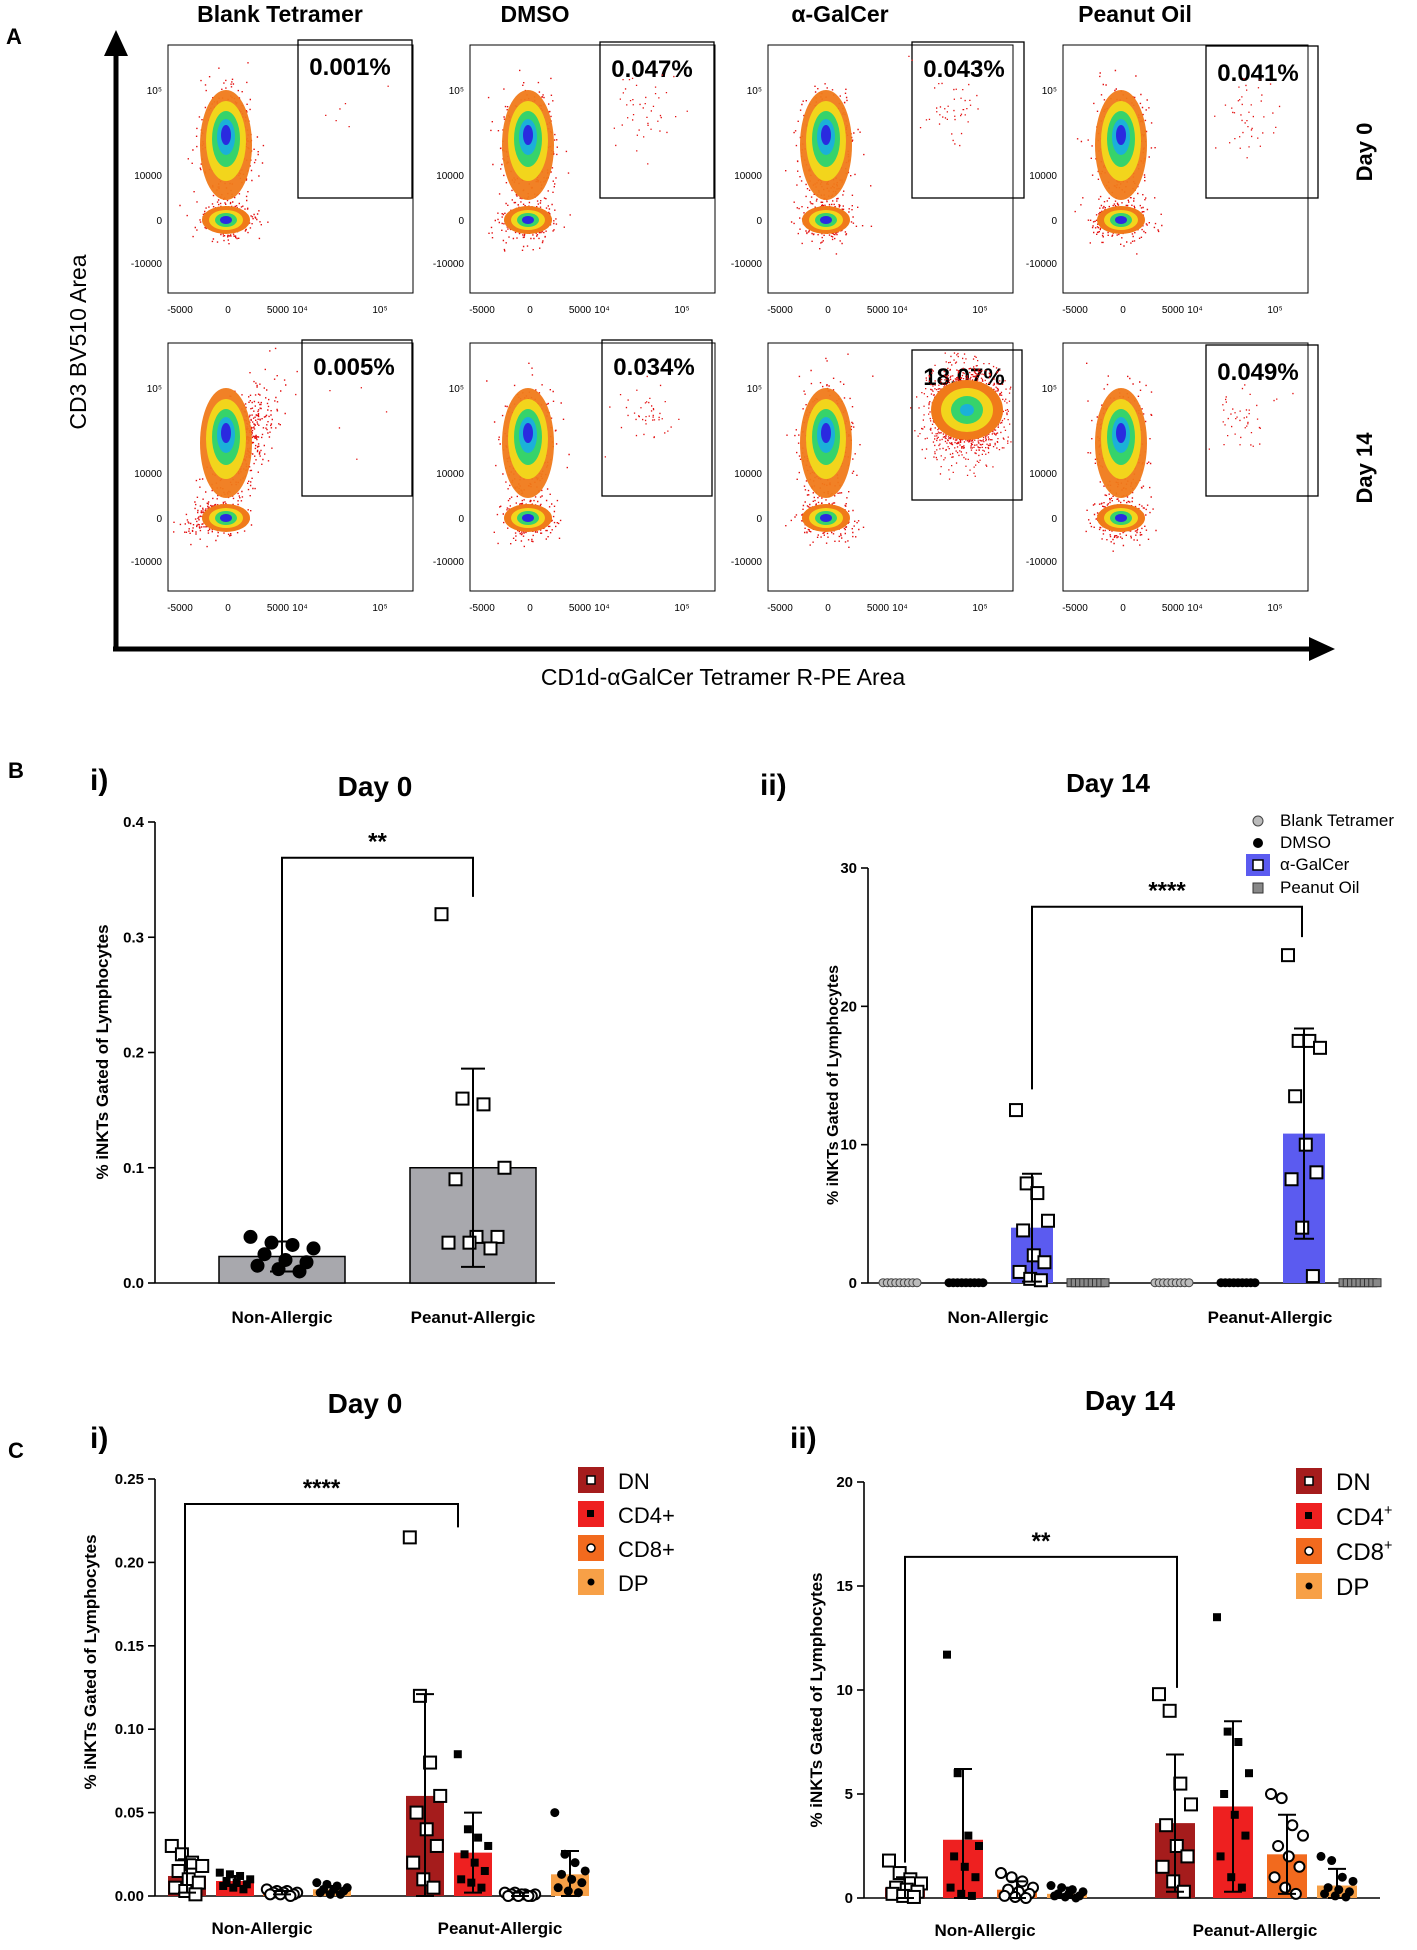 This screenshot has height=1950, width=1417. Describe the element at coordinates (848, 868) in the screenshot. I see `y-tick-label: 30` at that location.